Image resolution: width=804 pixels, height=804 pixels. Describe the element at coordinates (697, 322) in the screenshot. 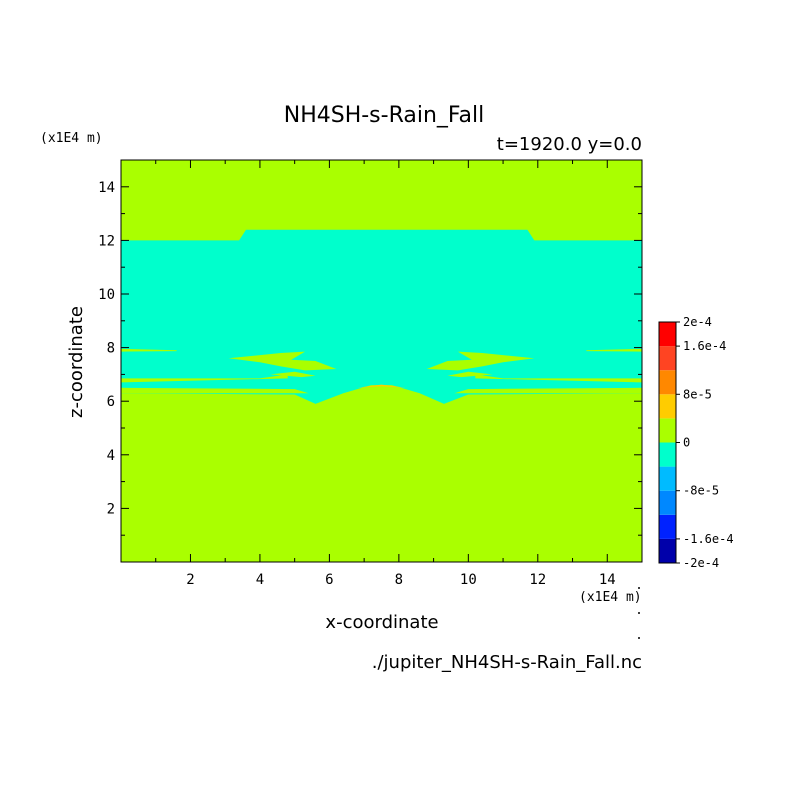

I see `colorbar-label: 2e-4` at that location.